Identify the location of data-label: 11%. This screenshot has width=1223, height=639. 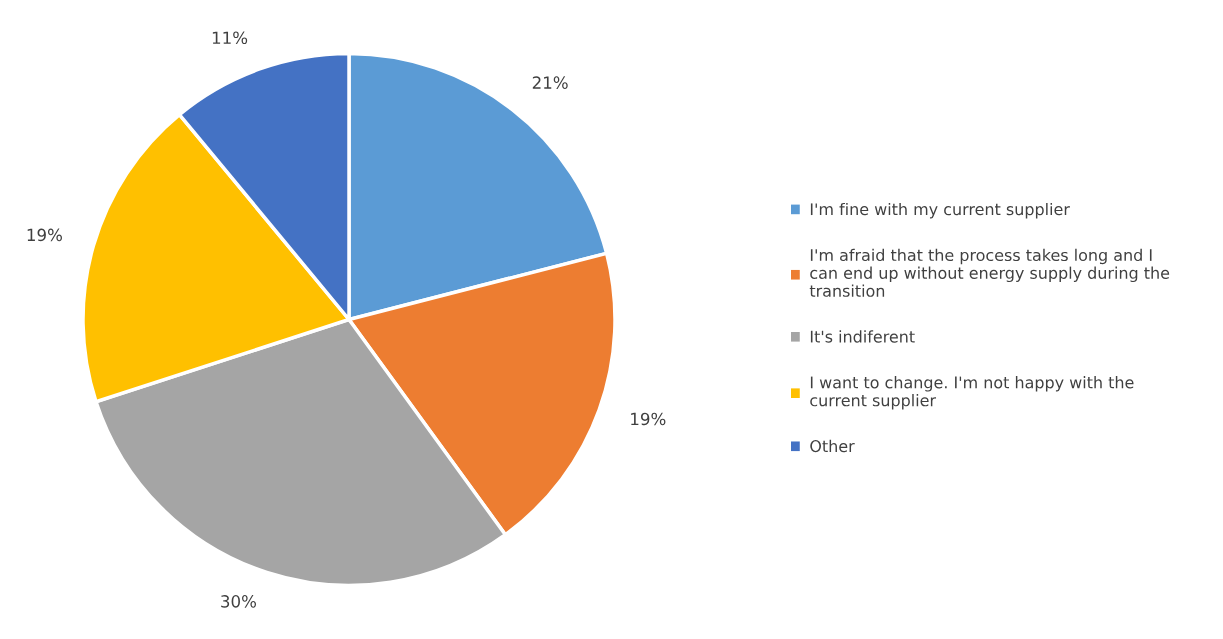
(230, 38).